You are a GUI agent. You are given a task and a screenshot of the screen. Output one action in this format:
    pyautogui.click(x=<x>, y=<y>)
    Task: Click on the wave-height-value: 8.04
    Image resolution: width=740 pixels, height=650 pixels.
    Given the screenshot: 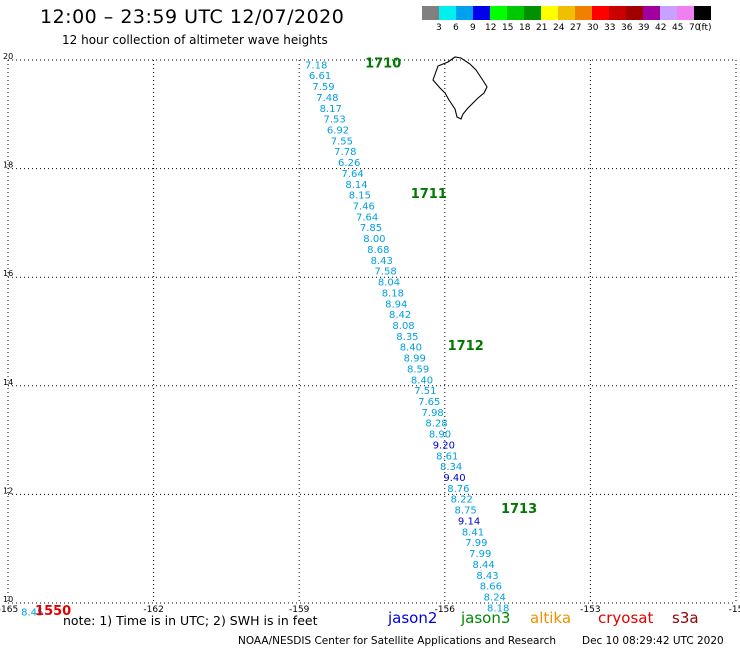 What is the action you would take?
    pyautogui.click(x=389, y=283)
    